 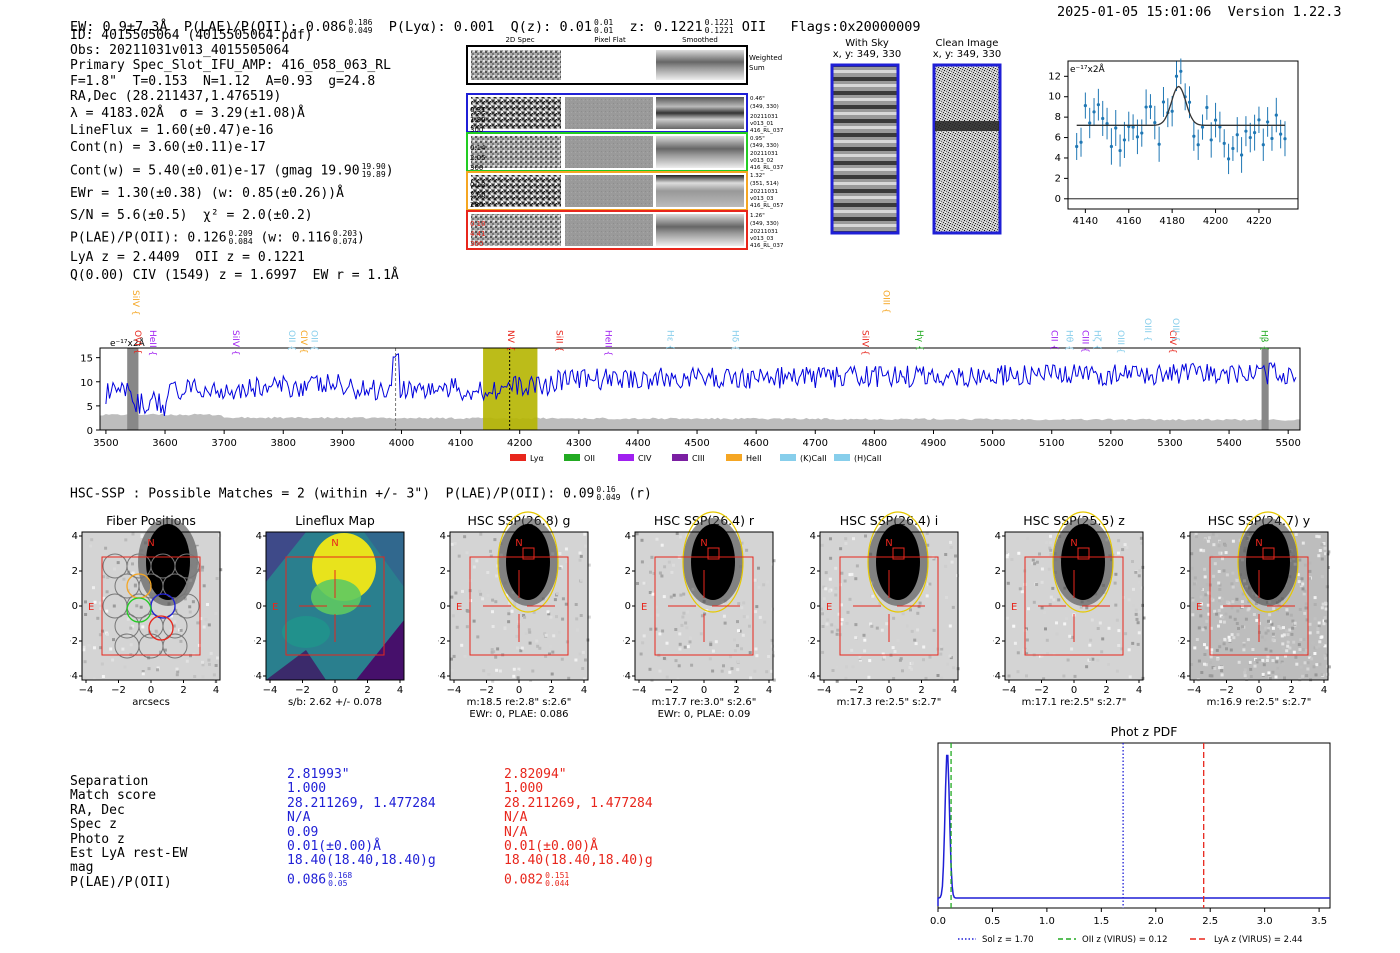 What do you see at coordinates (537, 458) in the screenshot?
I see `legend-label: Lyα` at bounding box center [537, 458].